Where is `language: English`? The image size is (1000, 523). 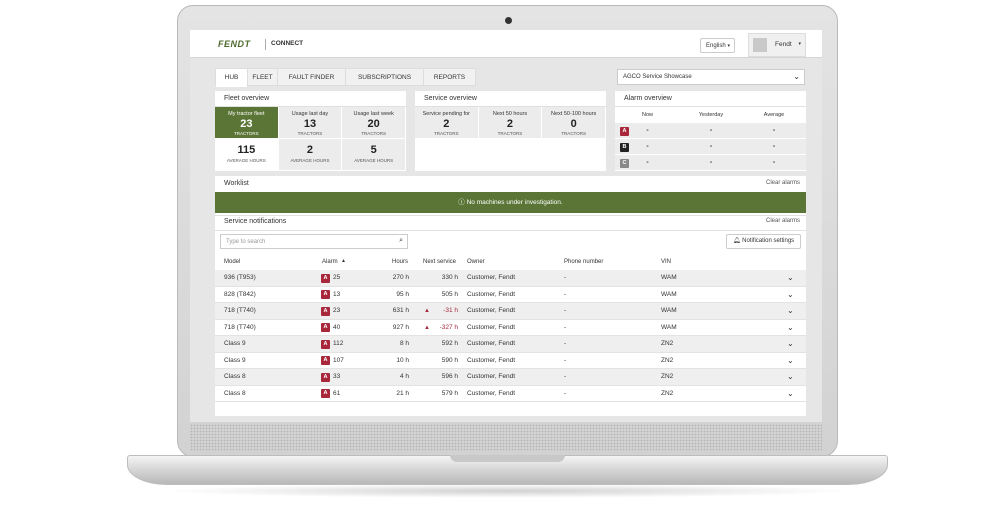
language: English is located at coordinates (716, 46).